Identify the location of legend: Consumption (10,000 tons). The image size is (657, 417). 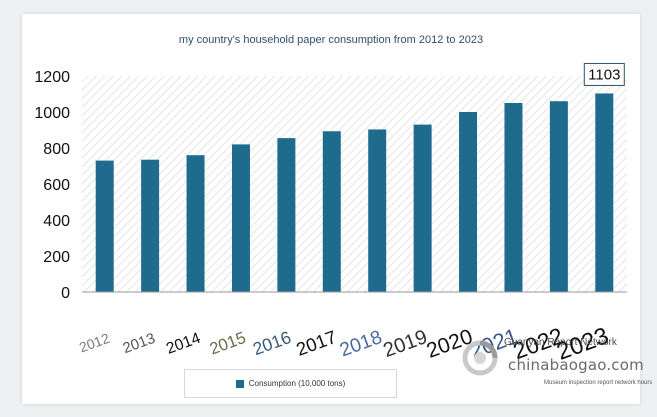
(290, 383).